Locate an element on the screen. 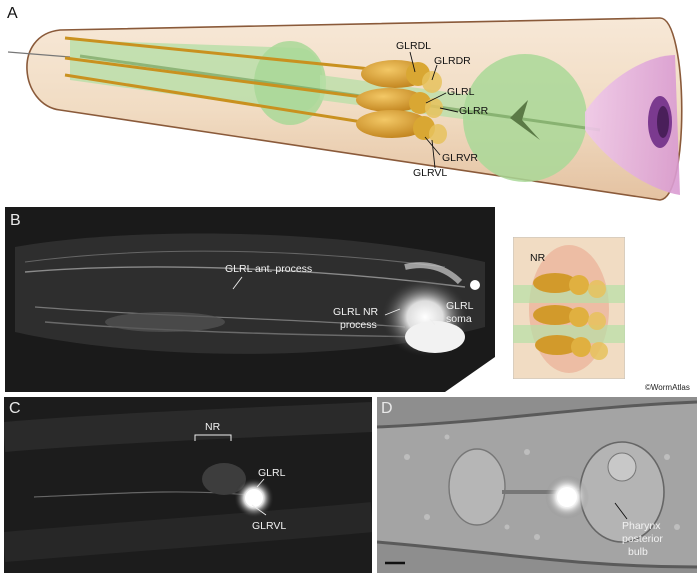  glr-processes is located at coordinates (232, 83).